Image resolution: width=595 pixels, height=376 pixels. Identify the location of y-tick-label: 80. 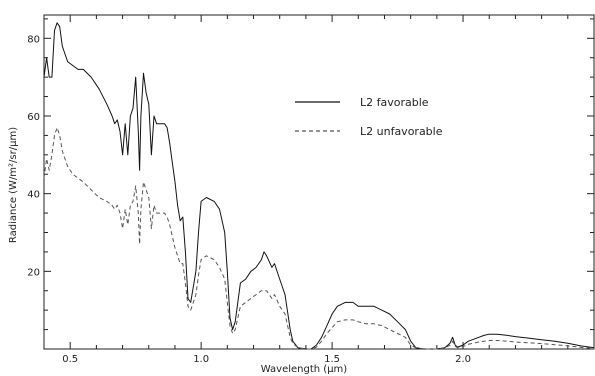
(33, 39).